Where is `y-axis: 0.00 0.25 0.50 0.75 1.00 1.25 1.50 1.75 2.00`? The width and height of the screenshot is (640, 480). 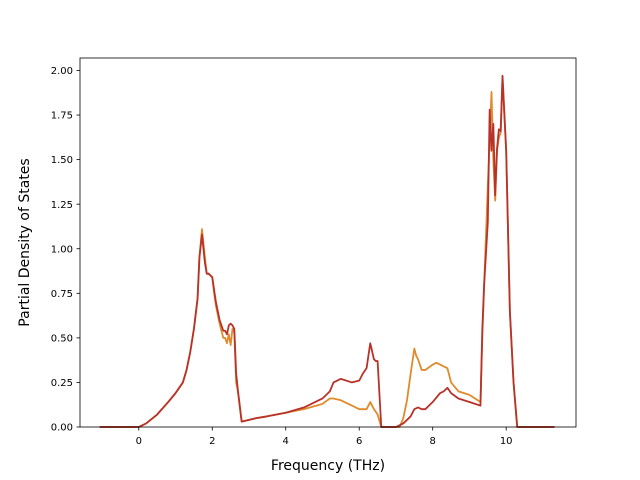
y-axis: 0.00 0.25 0.50 0.75 1.00 1.25 1.50 1.75 2.00 is located at coordinates (65, 250).